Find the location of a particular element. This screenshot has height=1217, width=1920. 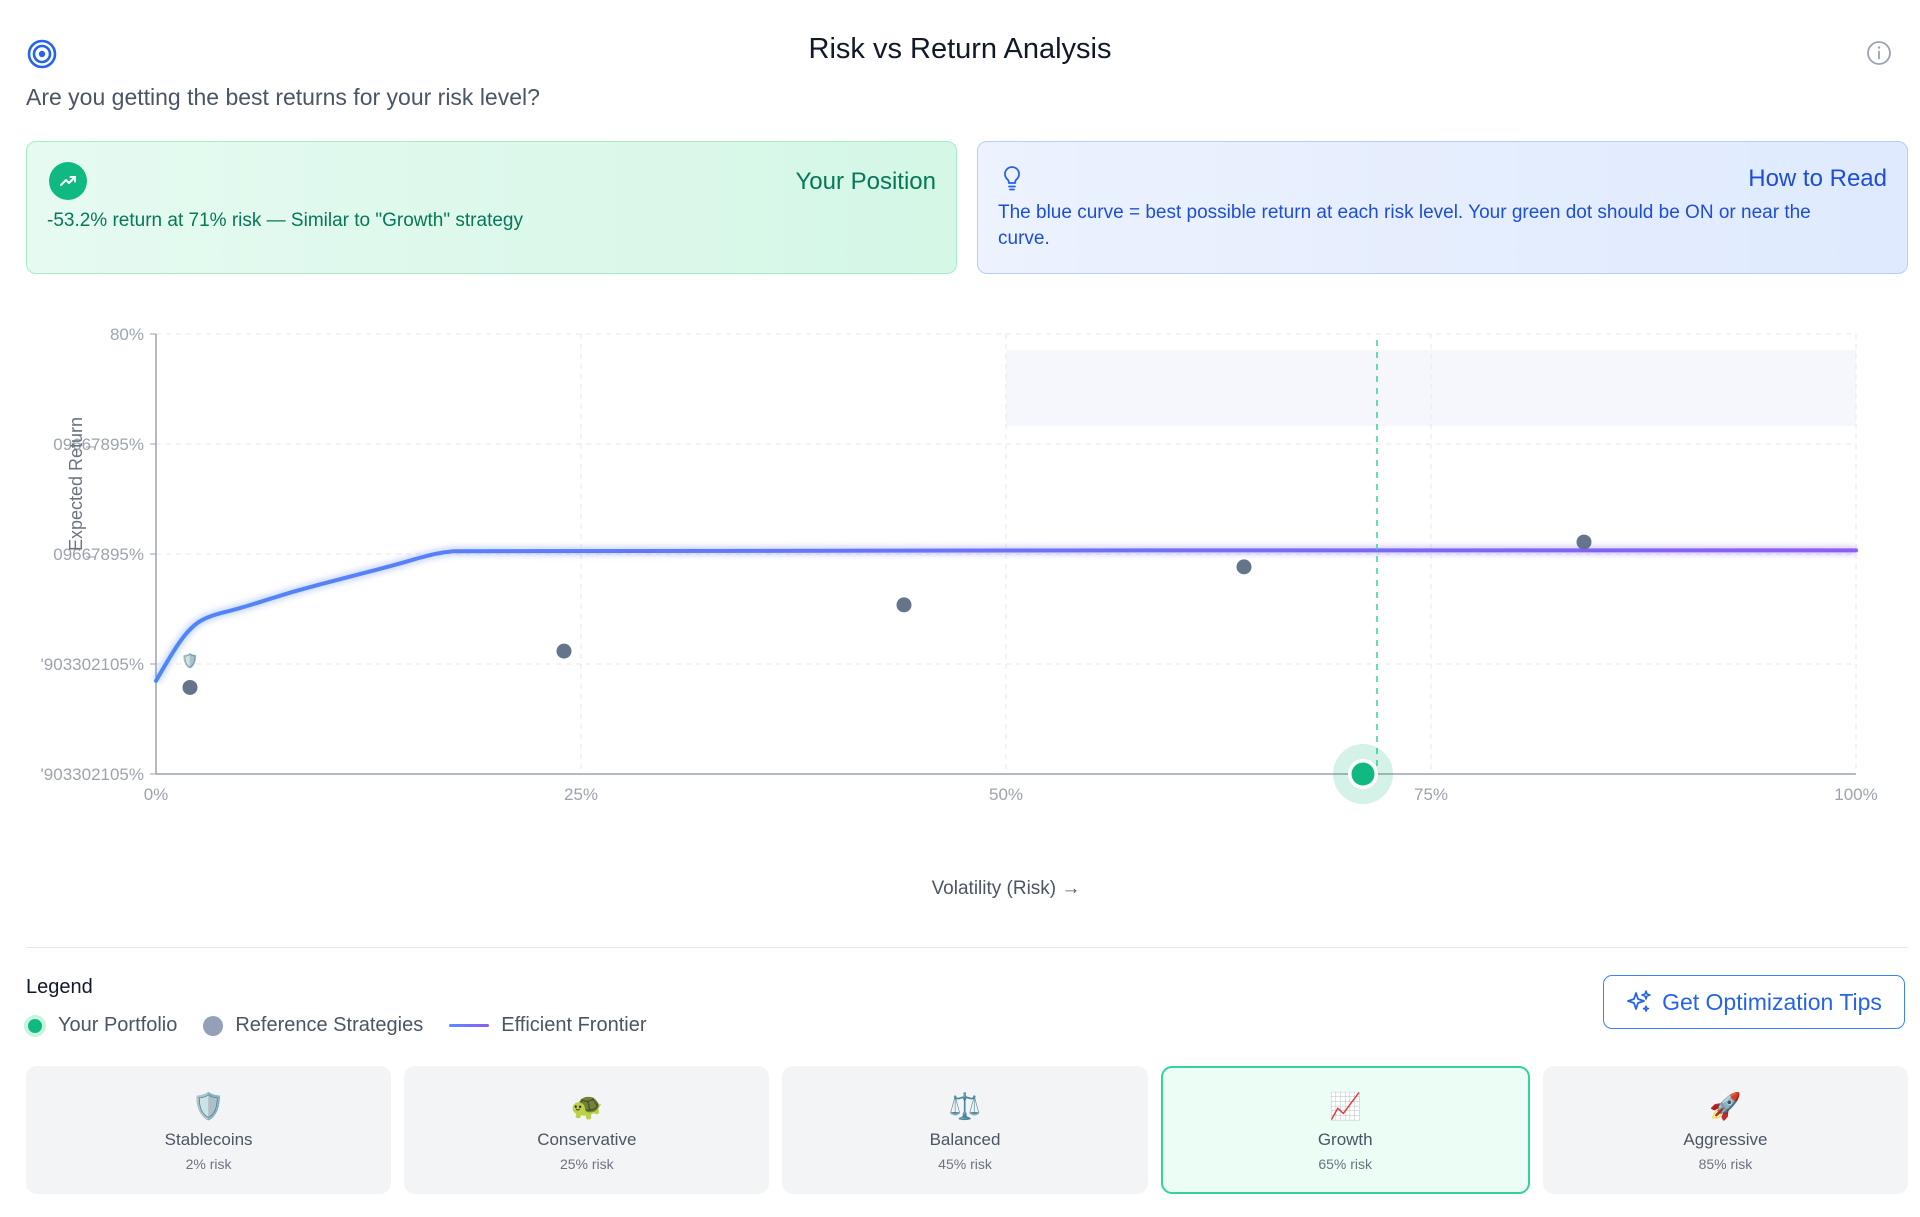

legend-item-portfolio: Your Portfolio is located at coordinates (100, 1025).